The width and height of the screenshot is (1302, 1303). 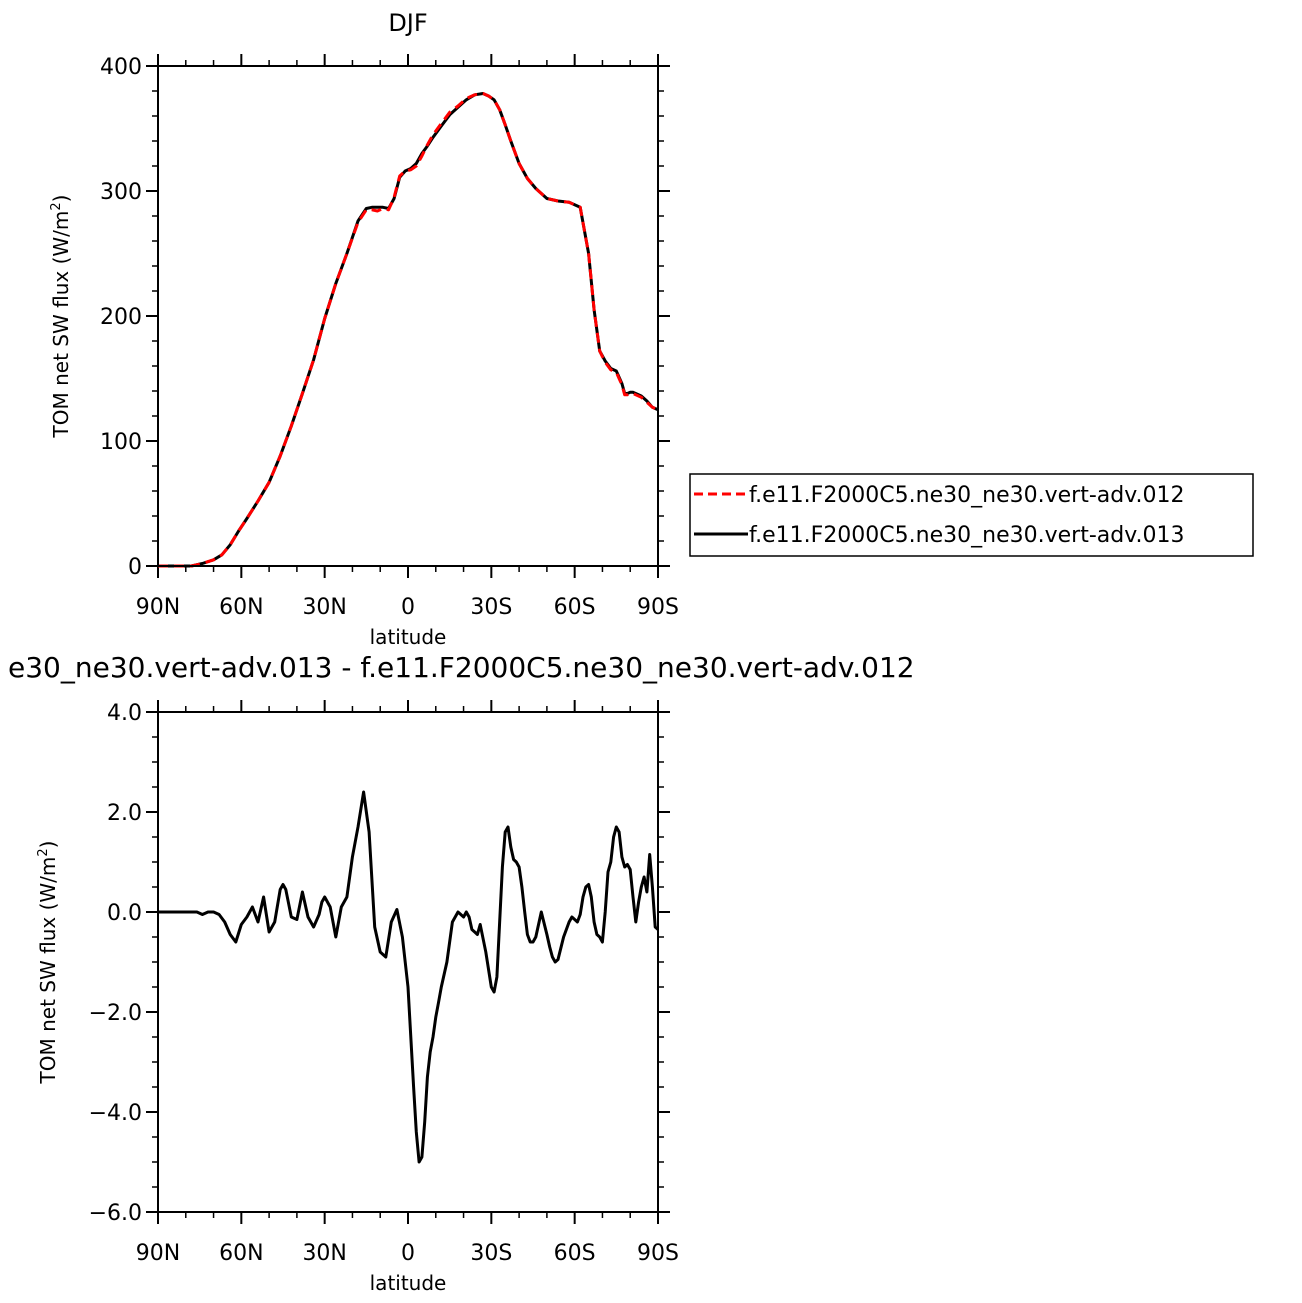 What do you see at coordinates (491, 1253) in the screenshot?
I see `bottom-x-tick-label: 30S` at bounding box center [491, 1253].